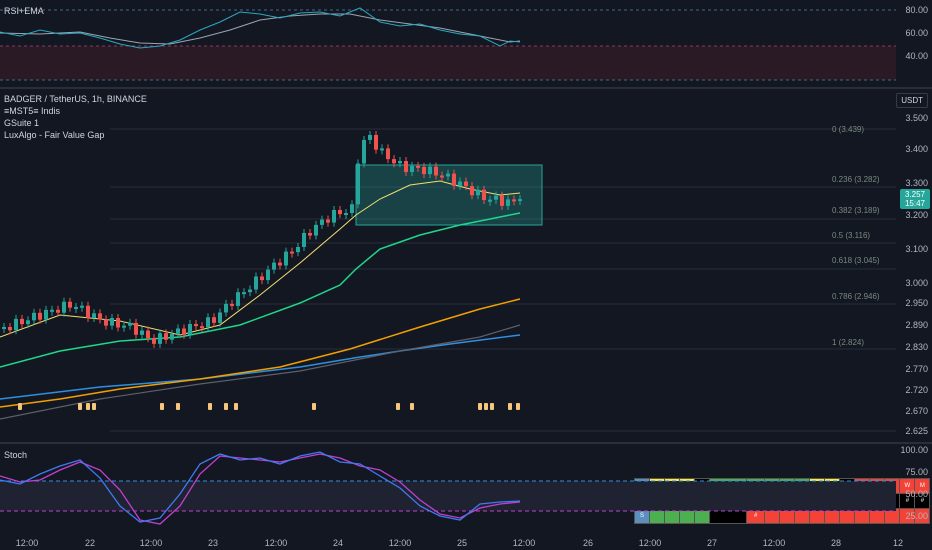 Image resolution: width=932 pixels, height=550 pixels. What do you see at coordinates (916, 10) in the screenshot?
I see `rsi-tick: 80.00` at bounding box center [916, 10].